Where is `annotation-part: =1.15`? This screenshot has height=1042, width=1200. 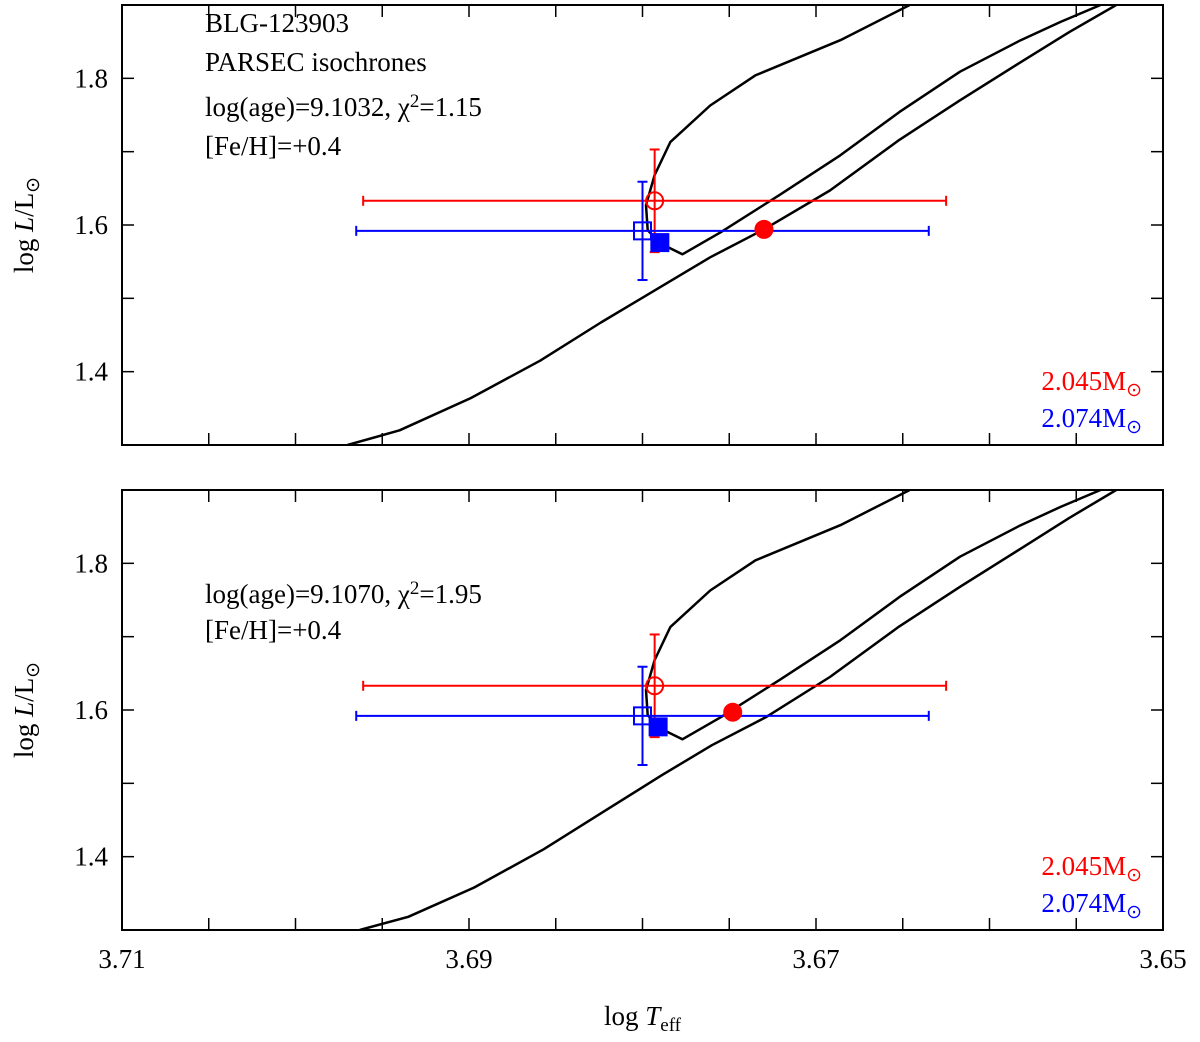 annotation-part: =1.15 is located at coordinates (450, 107).